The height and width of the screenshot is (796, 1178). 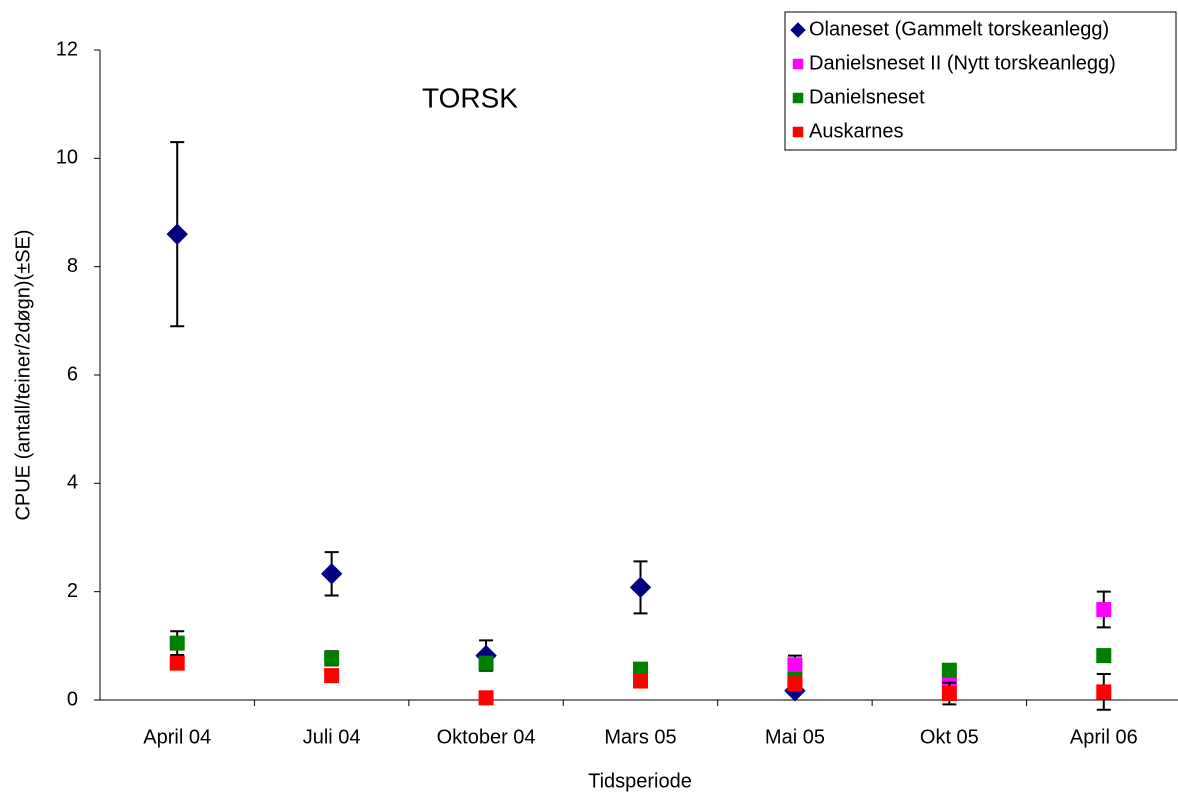 I want to click on x-tick-label: April 06, so click(x=1104, y=737).